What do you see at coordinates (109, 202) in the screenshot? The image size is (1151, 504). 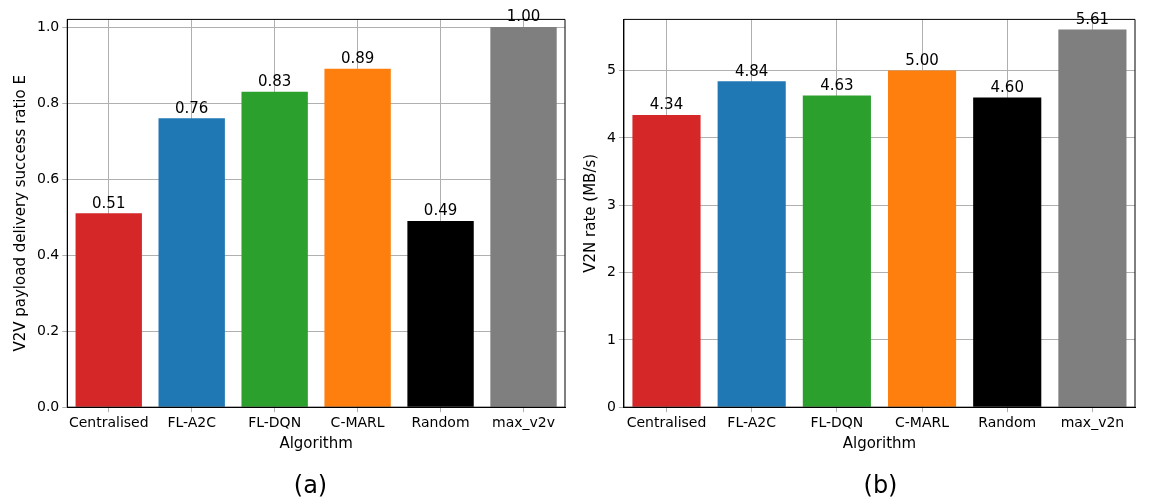 I see `data-label: 0.51` at bounding box center [109, 202].